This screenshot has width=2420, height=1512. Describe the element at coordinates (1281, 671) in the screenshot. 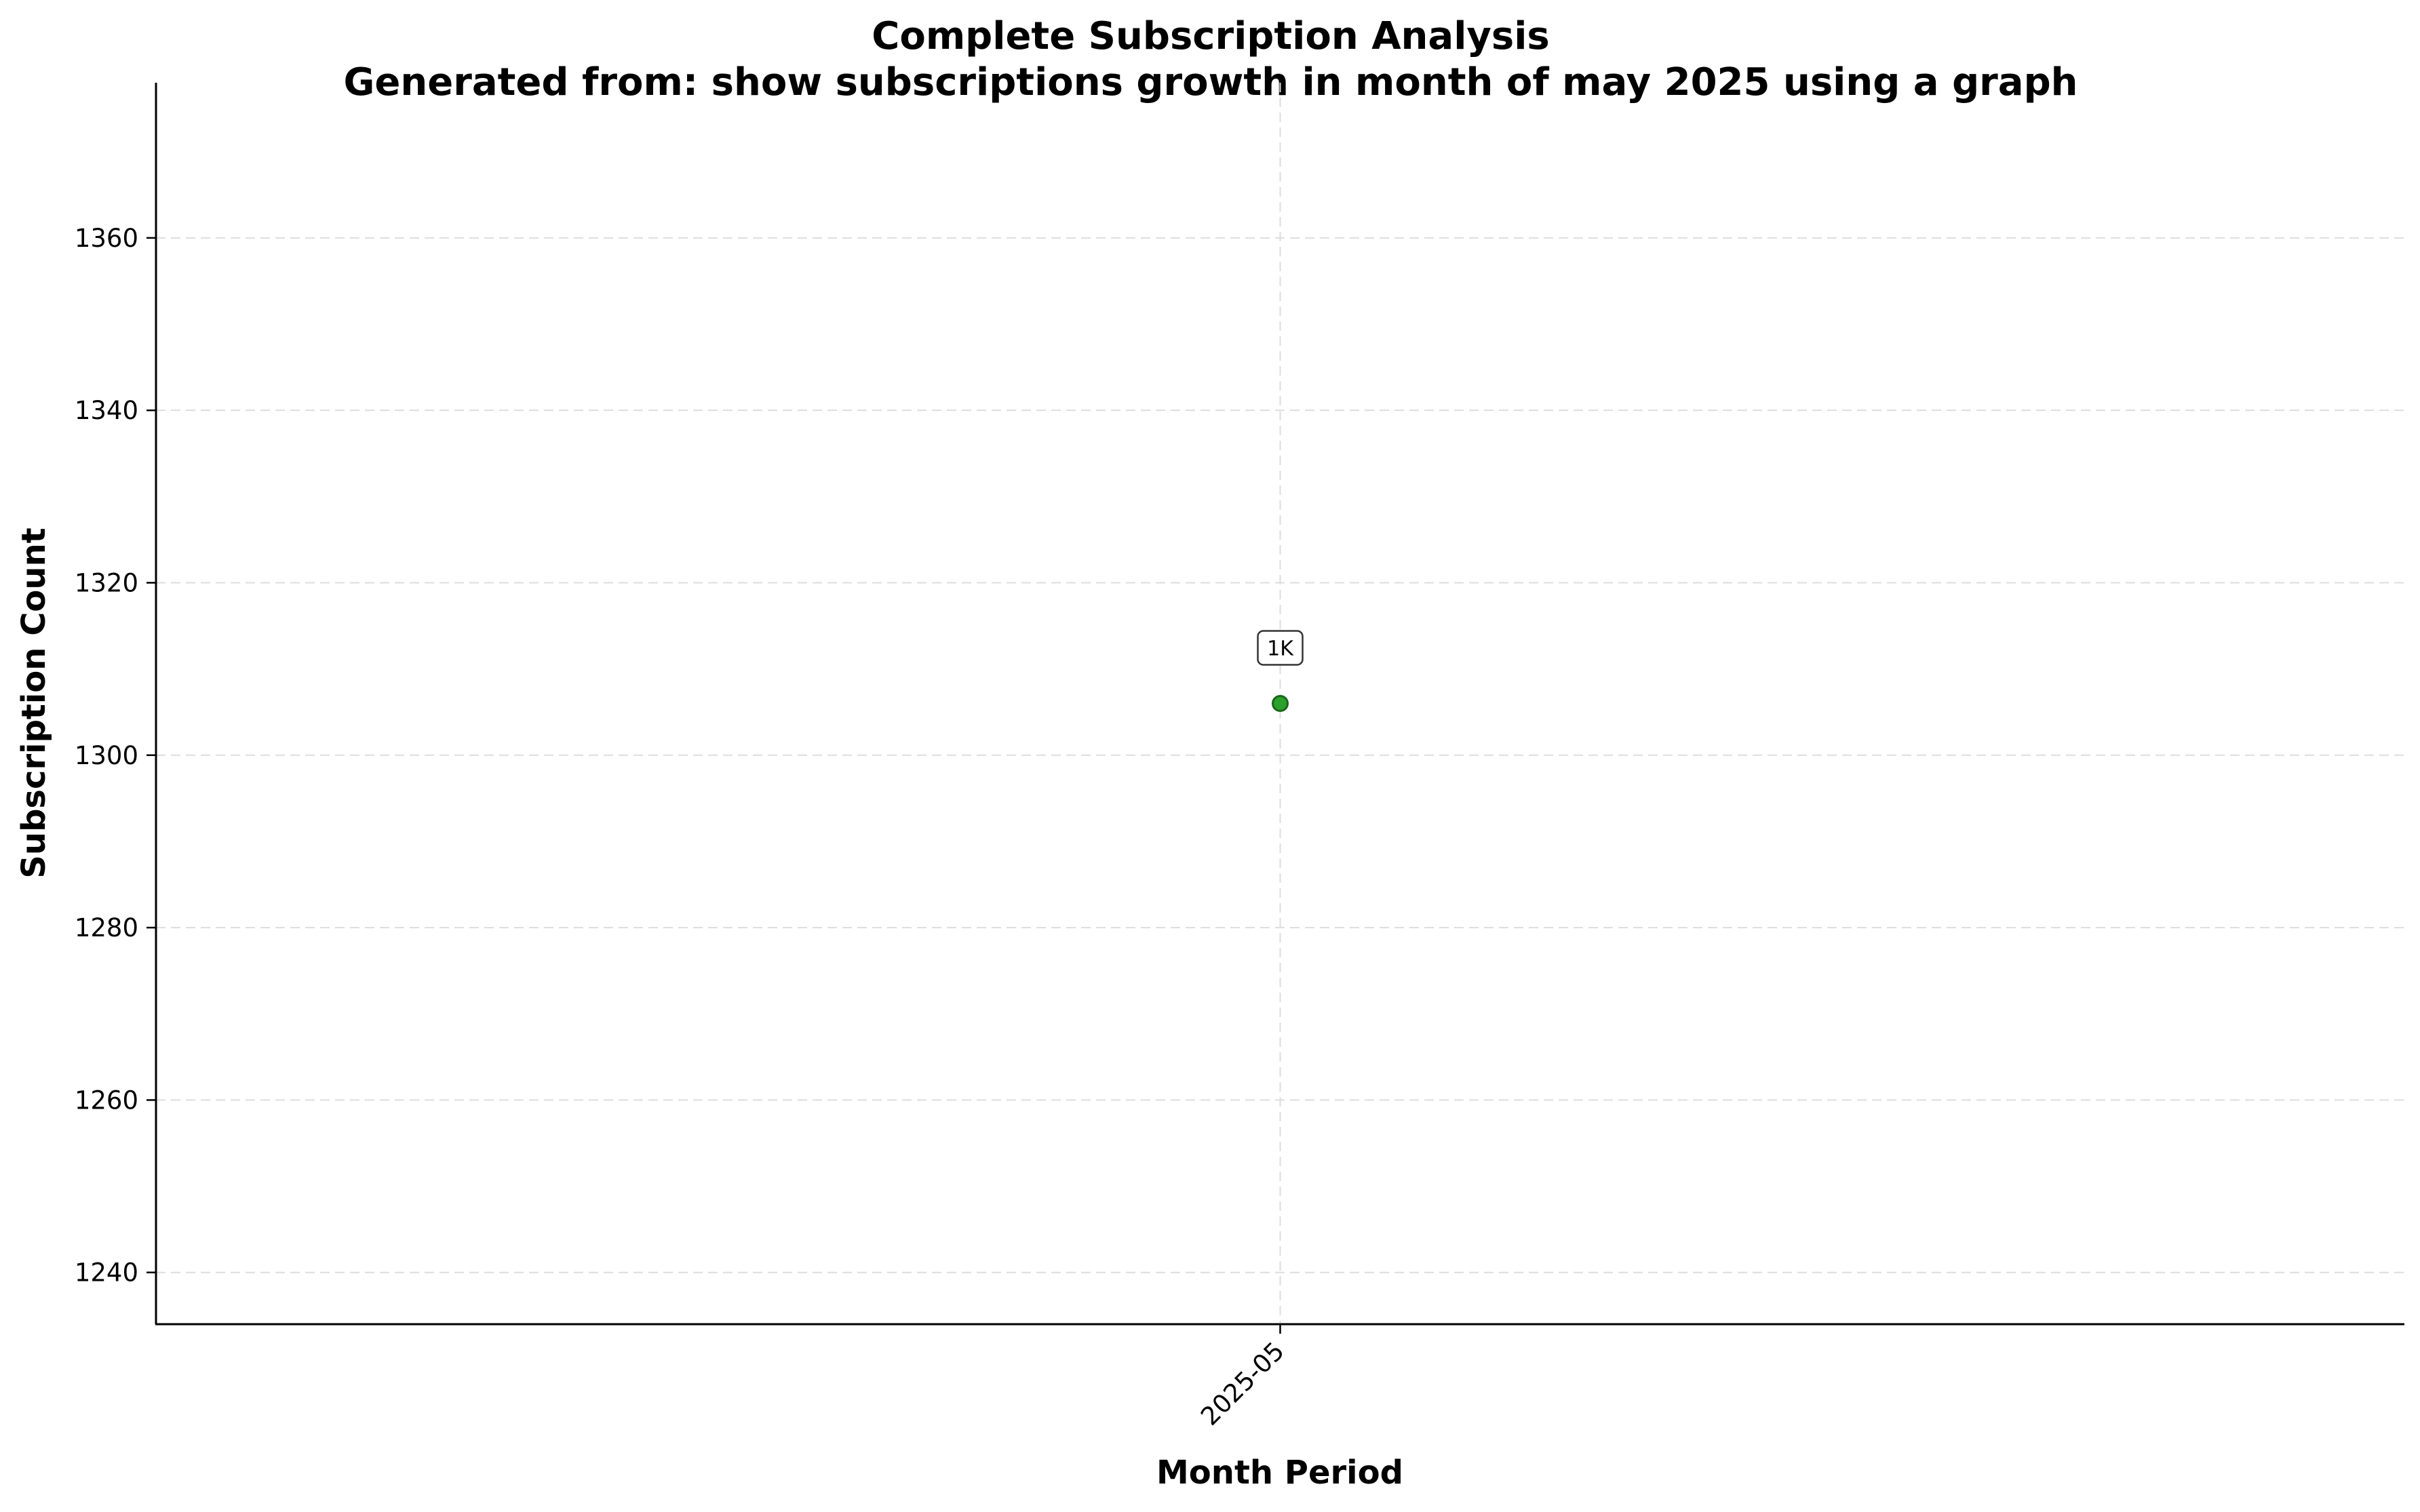

I see `data-marks: 1K` at that location.